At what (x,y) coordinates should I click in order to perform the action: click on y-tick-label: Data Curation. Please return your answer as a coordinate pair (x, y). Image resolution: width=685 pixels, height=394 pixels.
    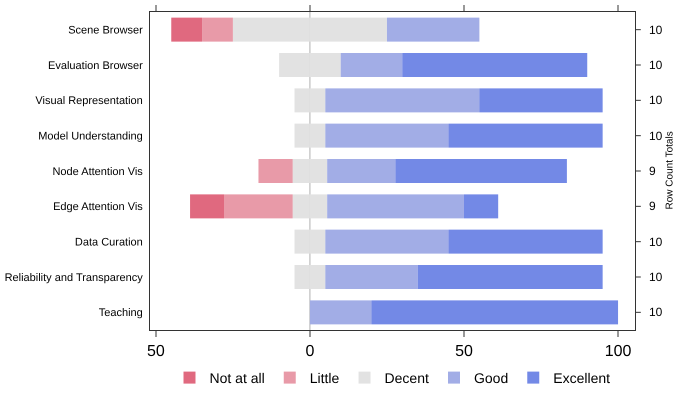
    Looking at the image, I should click on (108, 242).